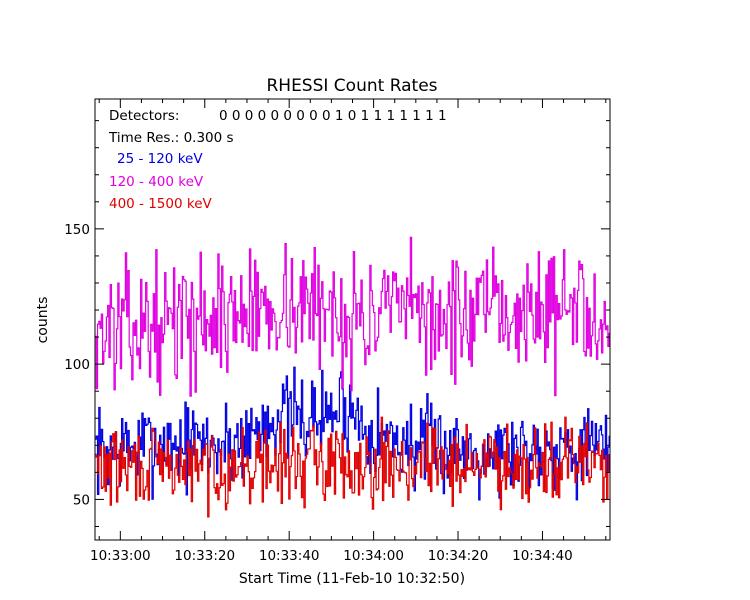 The height and width of the screenshot is (600, 750). Describe the element at coordinates (352, 579) in the screenshot. I see `x-axis-label: Start Time (11-Feb-10 10:32:50)` at that location.